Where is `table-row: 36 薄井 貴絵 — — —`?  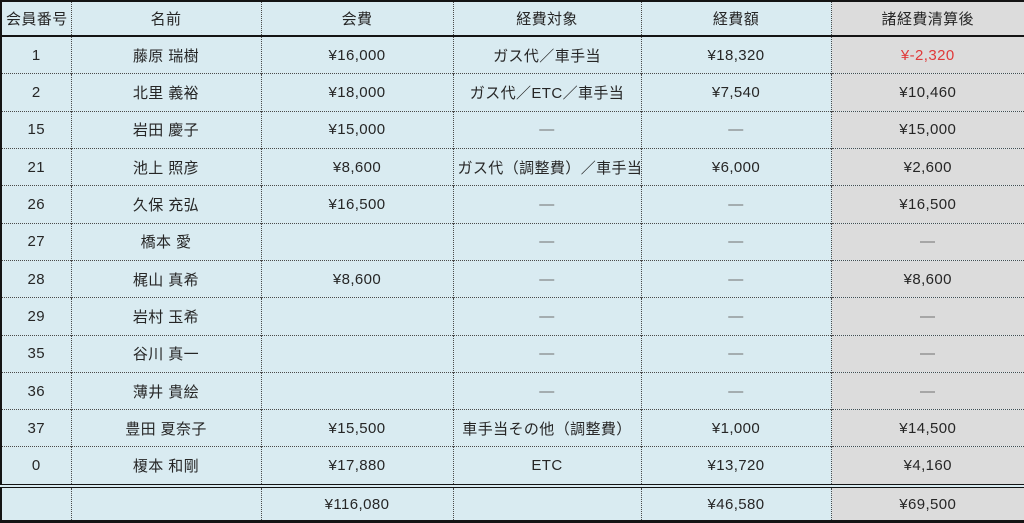
table-row: 36 薄井 貴絵 — — — is located at coordinates (512, 390).